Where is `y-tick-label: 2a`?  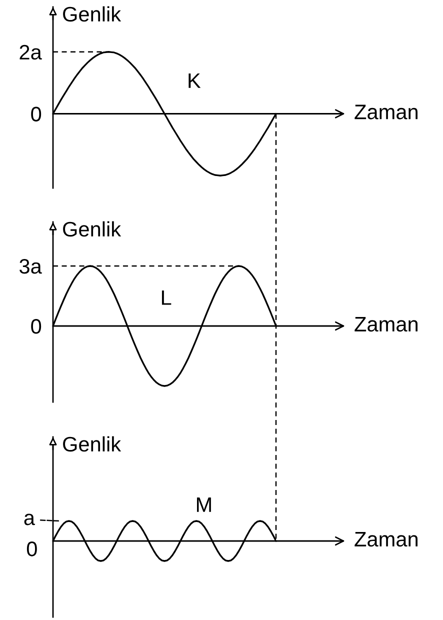 y-tick-label: 2a is located at coordinates (31, 52).